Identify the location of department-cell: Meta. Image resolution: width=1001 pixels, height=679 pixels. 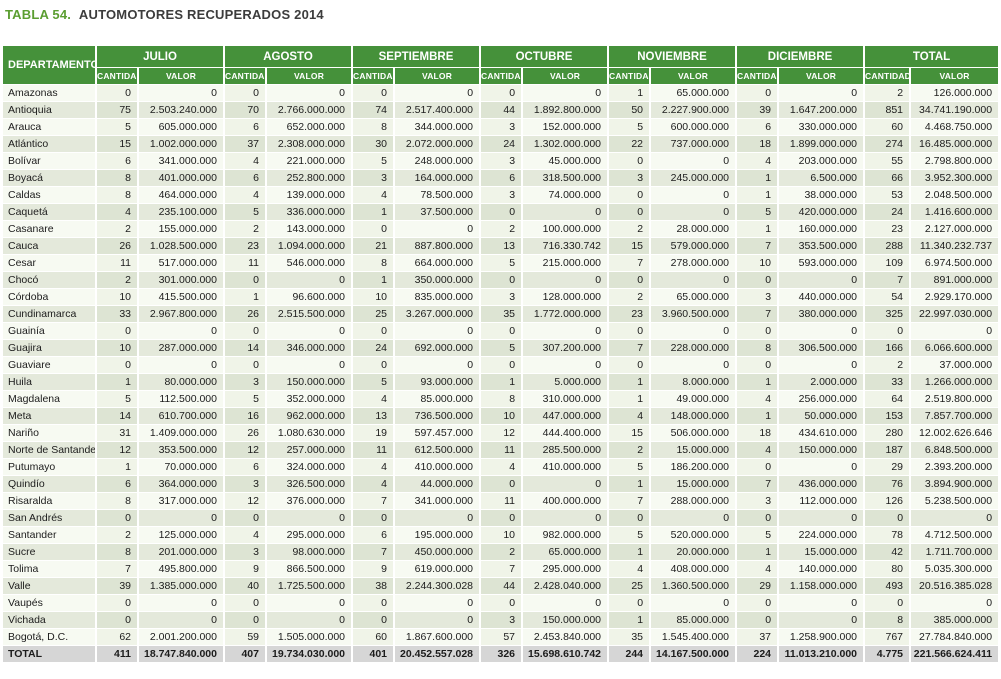
(49, 416).